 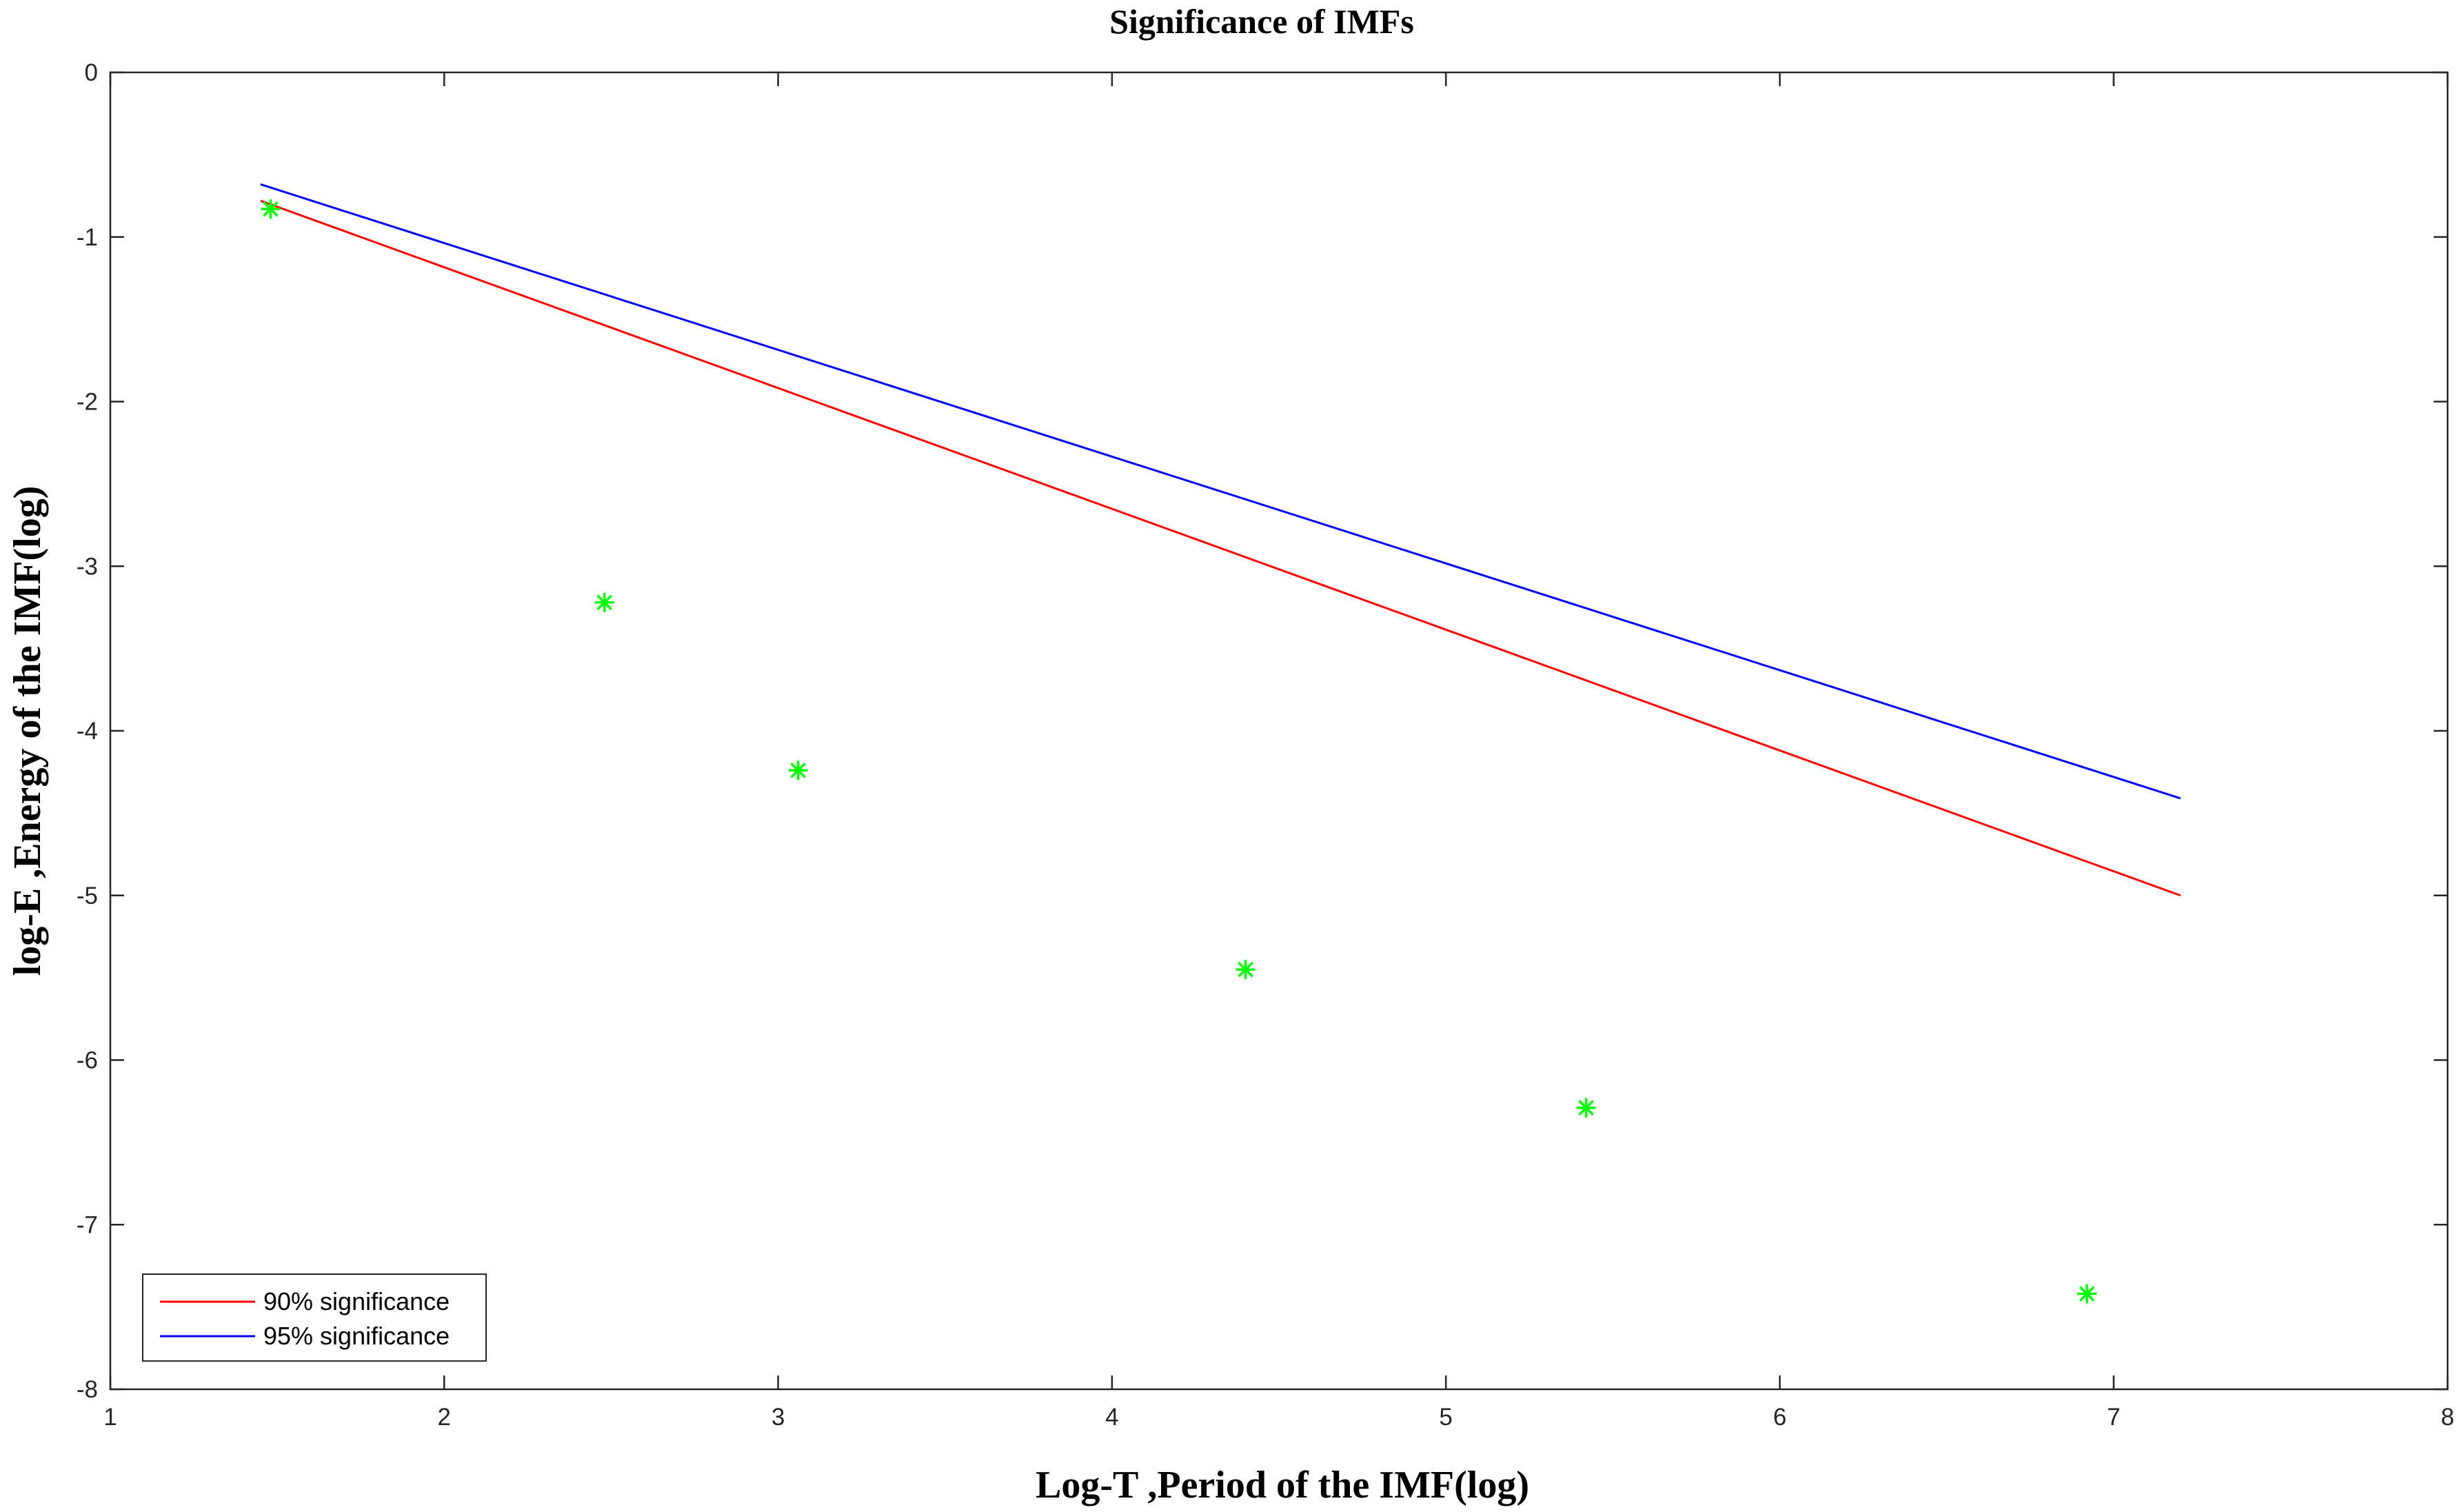 What do you see at coordinates (445, 1417) in the screenshot?
I see `x-tick-label-1: 2` at bounding box center [445, 1417].